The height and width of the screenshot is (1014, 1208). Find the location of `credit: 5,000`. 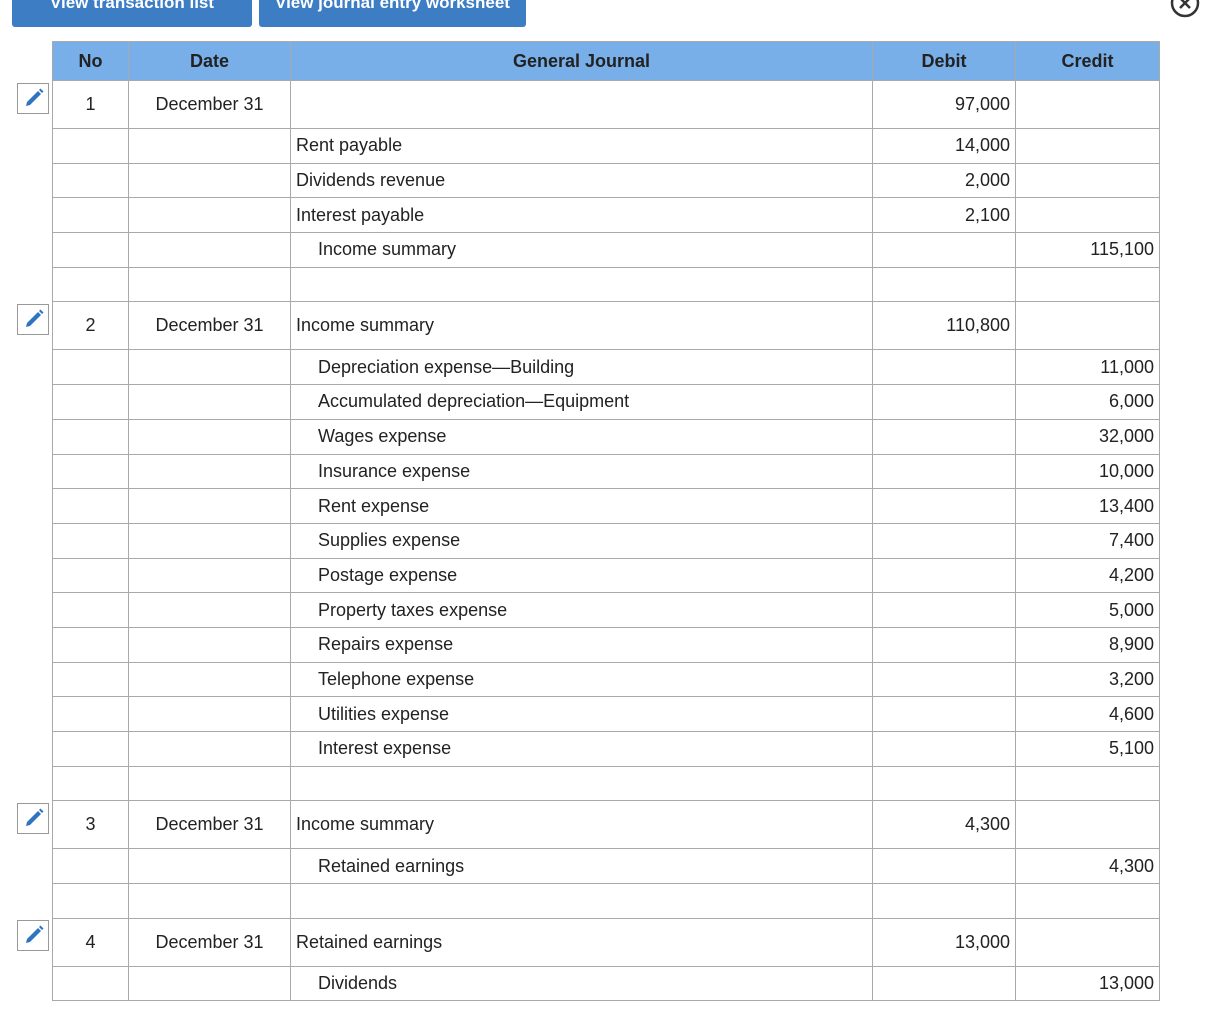

credit: 5,000 is located at coordinates (1087, 610).